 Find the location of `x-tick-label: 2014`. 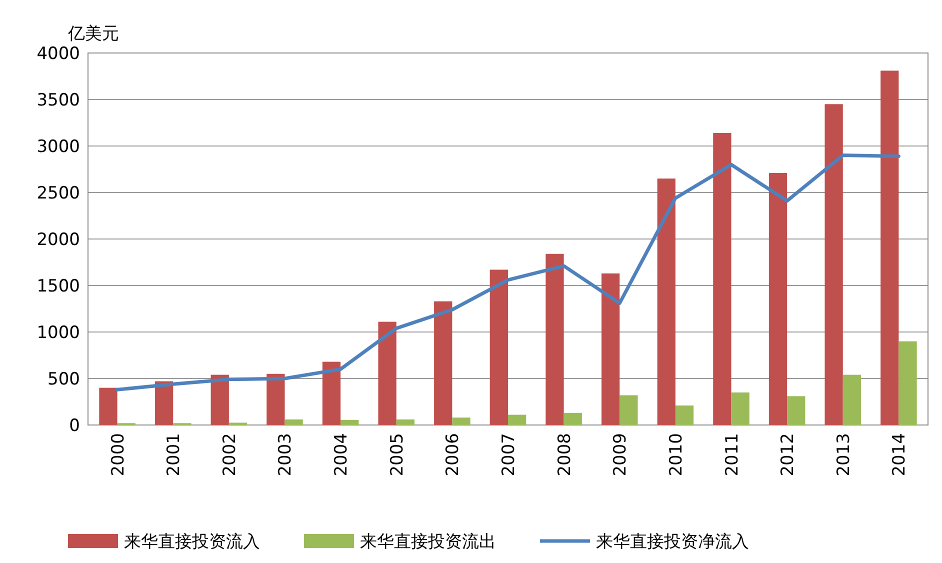

x-tick-label: 2014 is located at coordinates (900, 454).